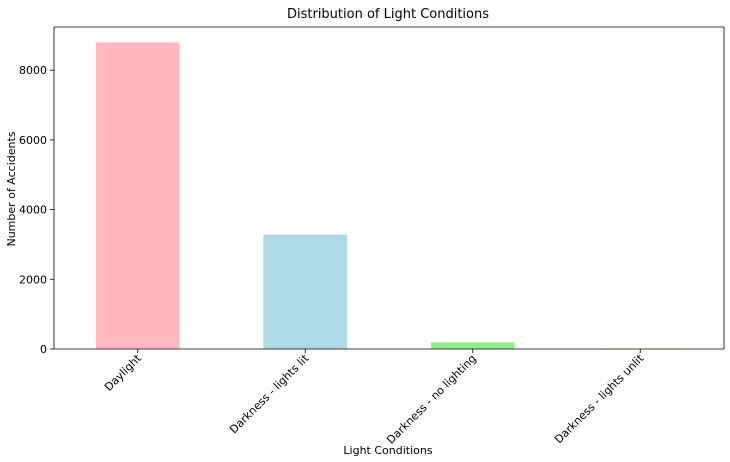 This screenshot has height=462, width=730. I want to click on x-axis-label: Light Conditions, so click(387, 450).